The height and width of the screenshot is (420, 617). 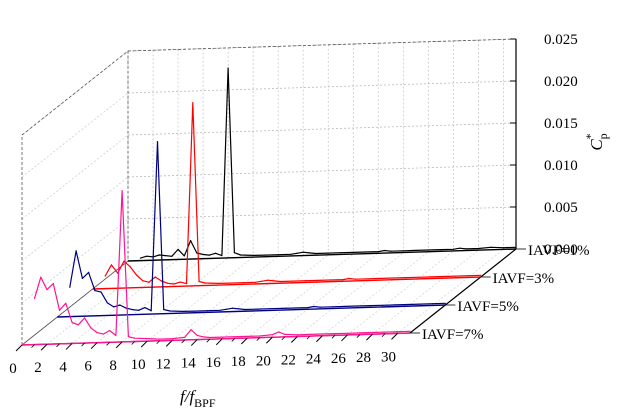 What do you see at coordinates (488, 307) in the screenshot?
I see `series-label: IAVF=5%` at bounding box center [488, 307].